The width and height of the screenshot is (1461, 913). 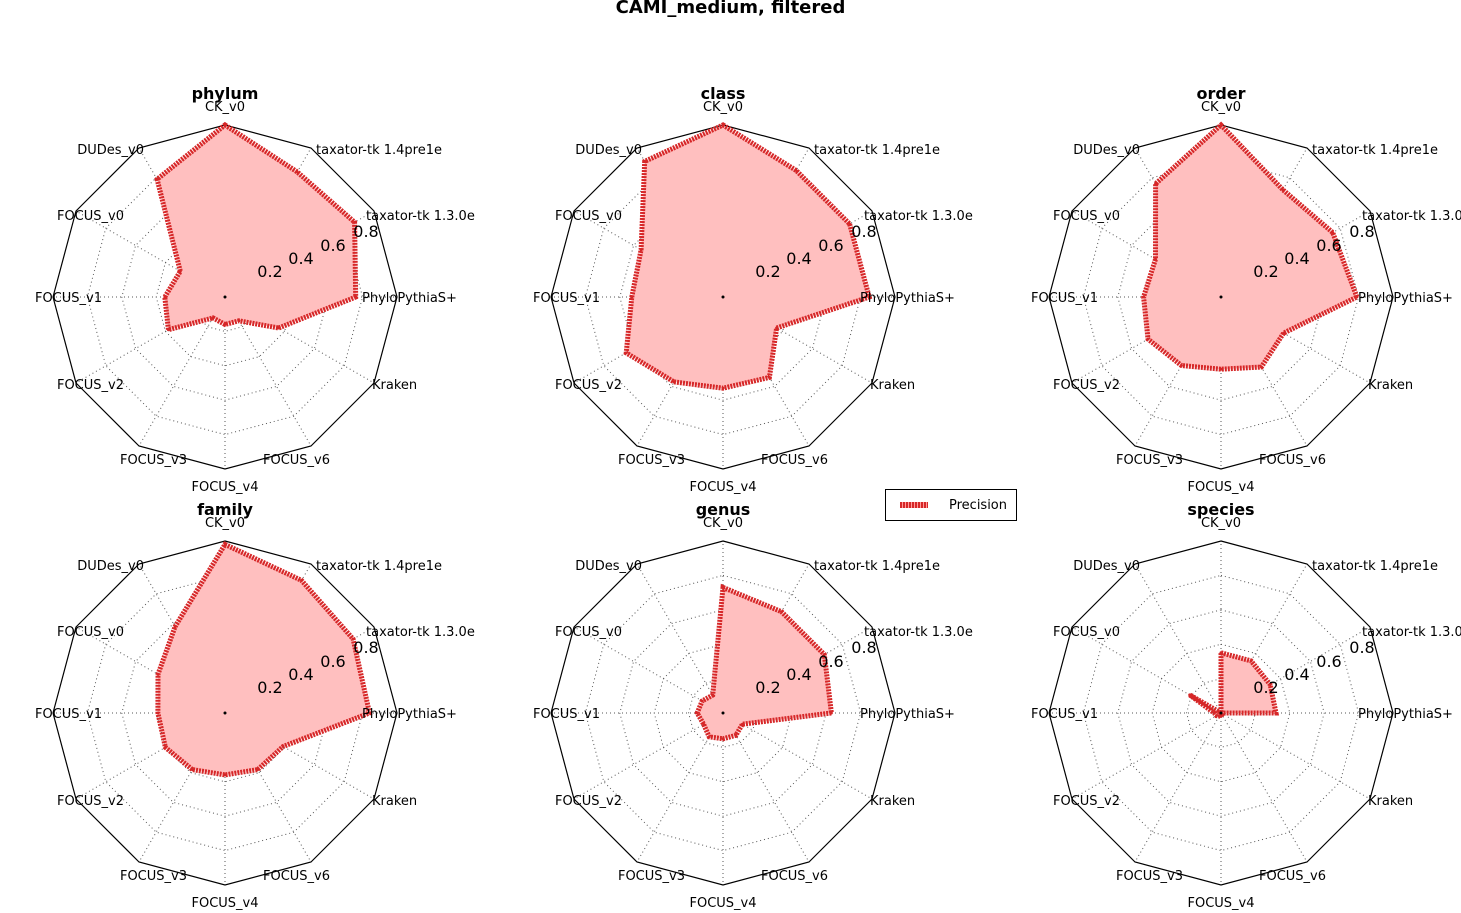 What do you see at coordinates (892, 385) in the screenshot?
I see `axis-label: Kraken` at bounding box center [892, 385].